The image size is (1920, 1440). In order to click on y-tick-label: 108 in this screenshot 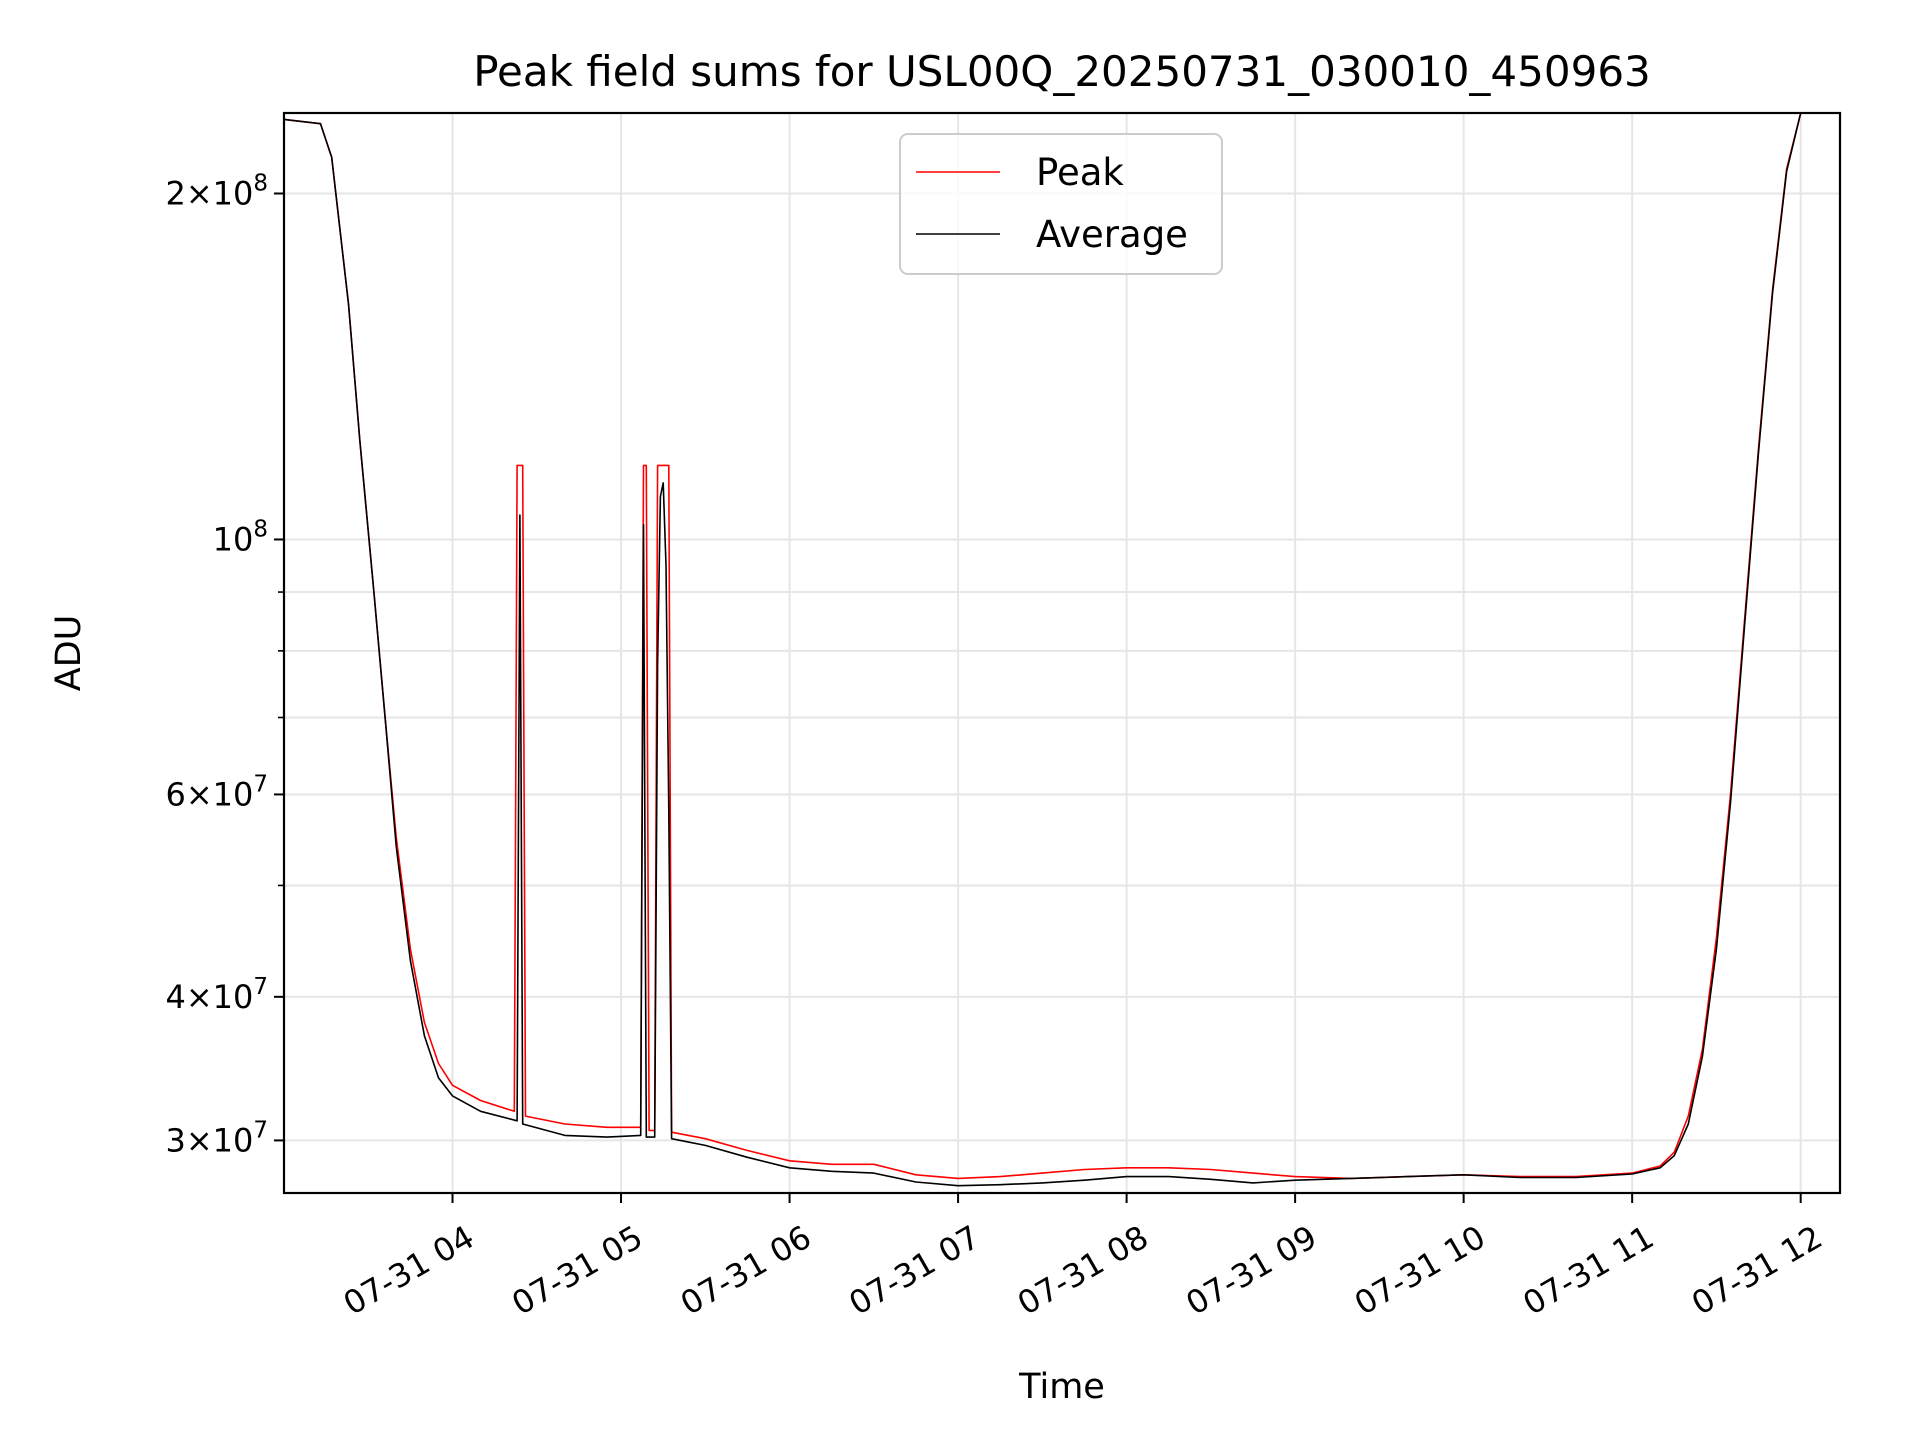, I will do `click(240, 537)`.